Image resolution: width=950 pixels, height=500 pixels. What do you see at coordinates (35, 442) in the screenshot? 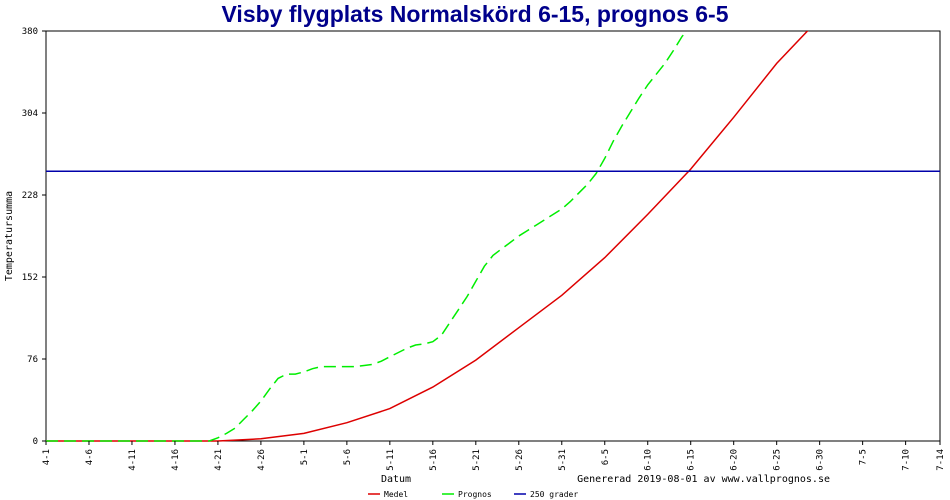
I see `y-tick-label: 0` at bounding box center [35, 442].